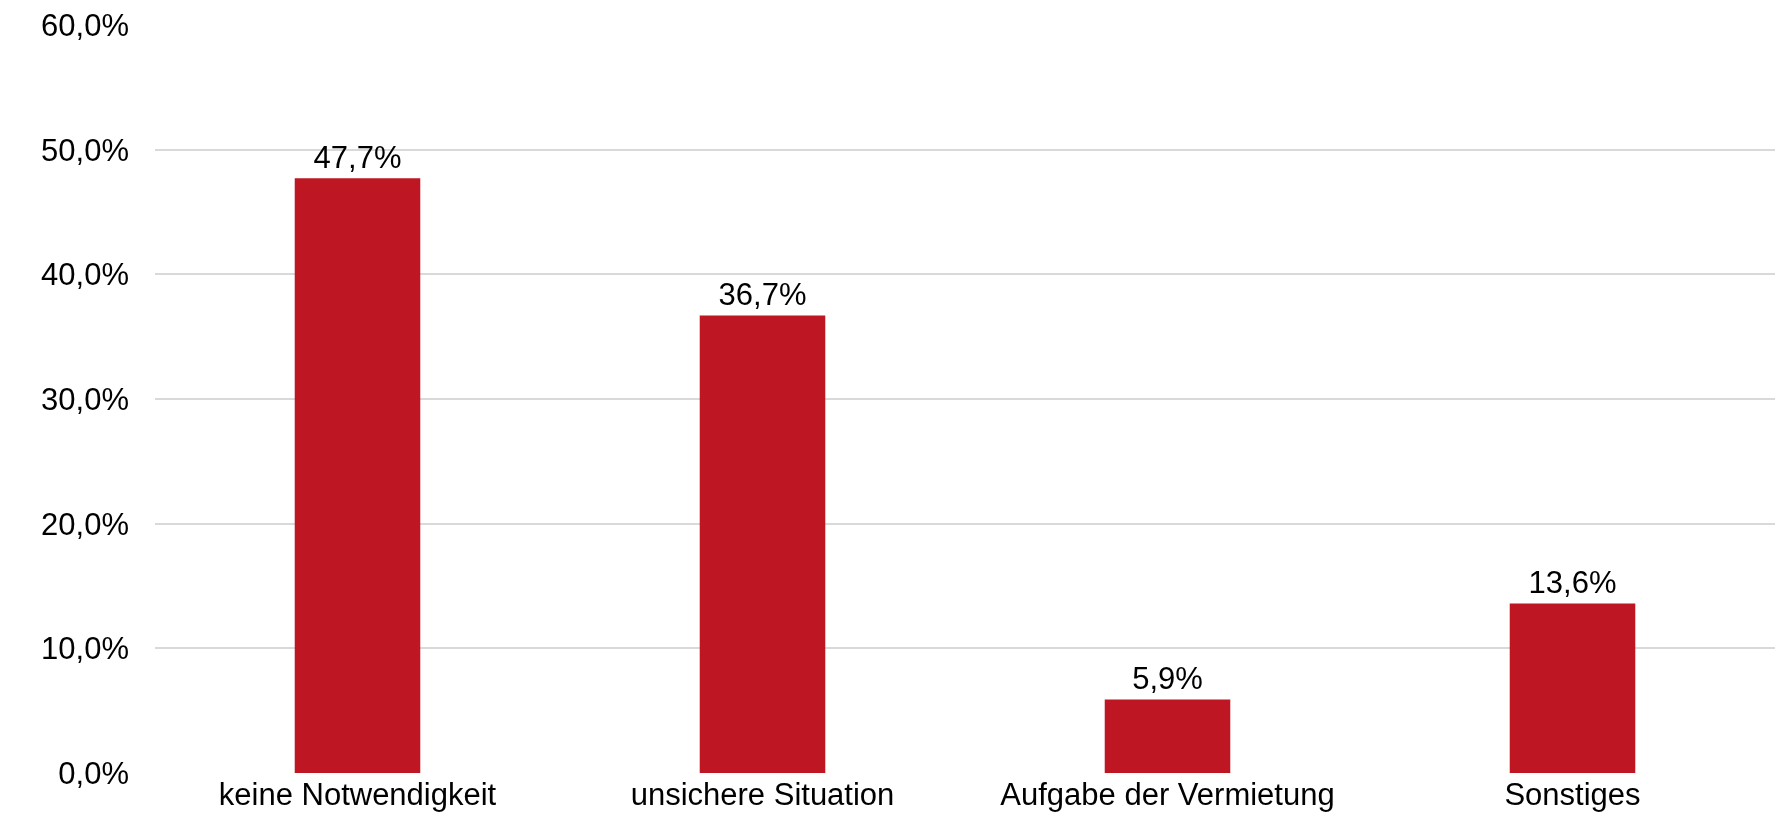 The image size is (1775, 838). What do you see at coordinates (85, 524) in the screenshot?
I see `y-tick-label: 20,0%` at bounding box center [85, 524].